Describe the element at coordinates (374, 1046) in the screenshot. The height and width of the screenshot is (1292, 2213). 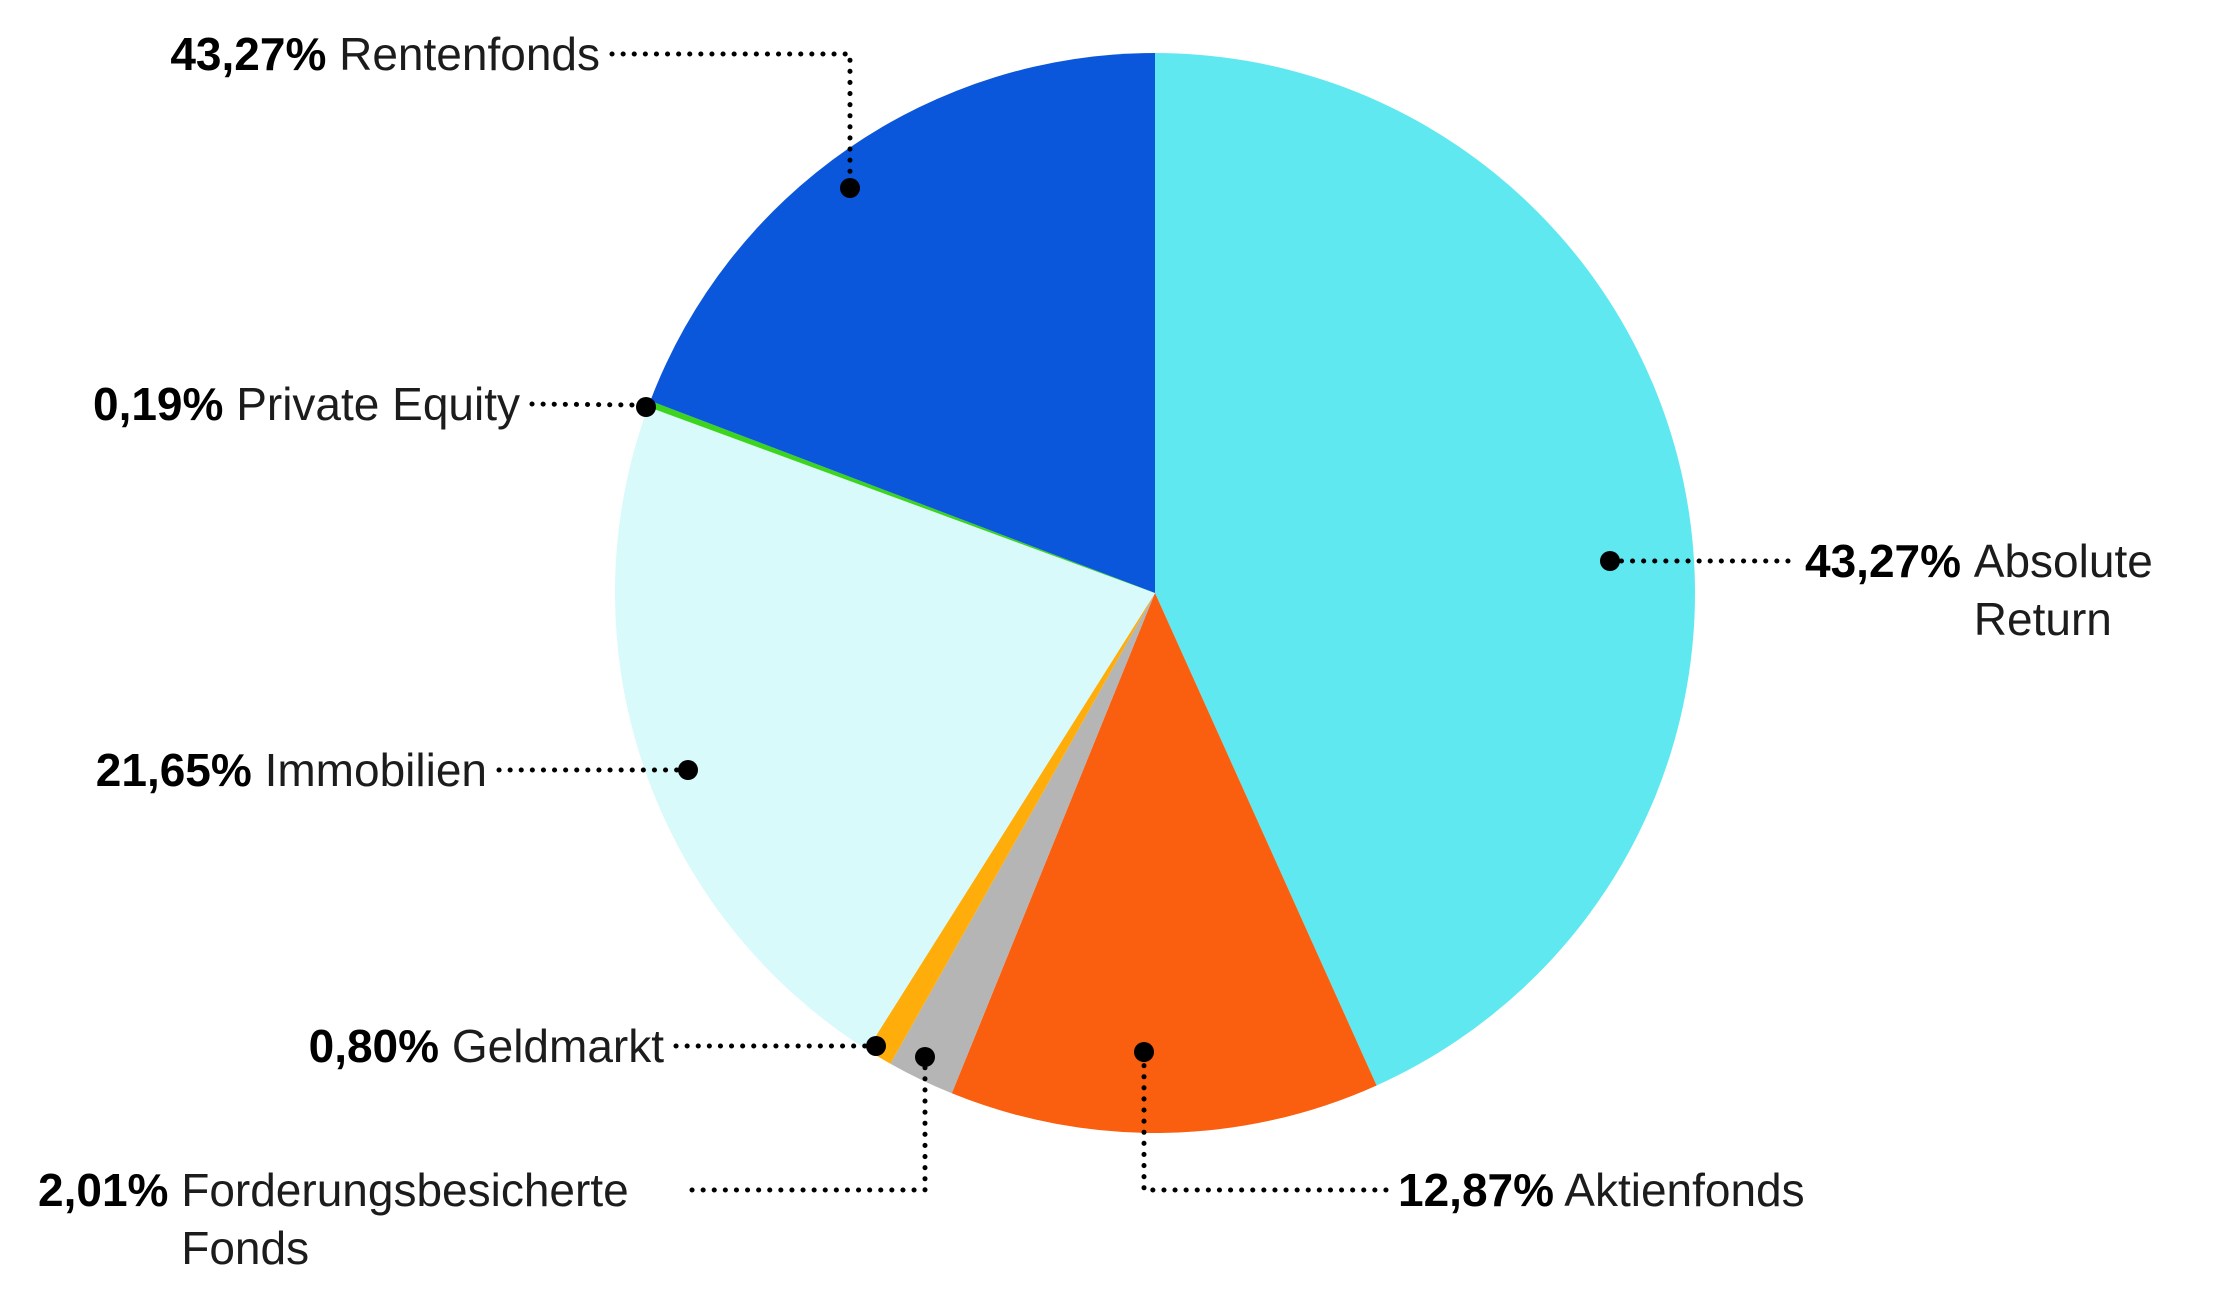
I see `geldmarkt-pct: 0,80%` at that location.